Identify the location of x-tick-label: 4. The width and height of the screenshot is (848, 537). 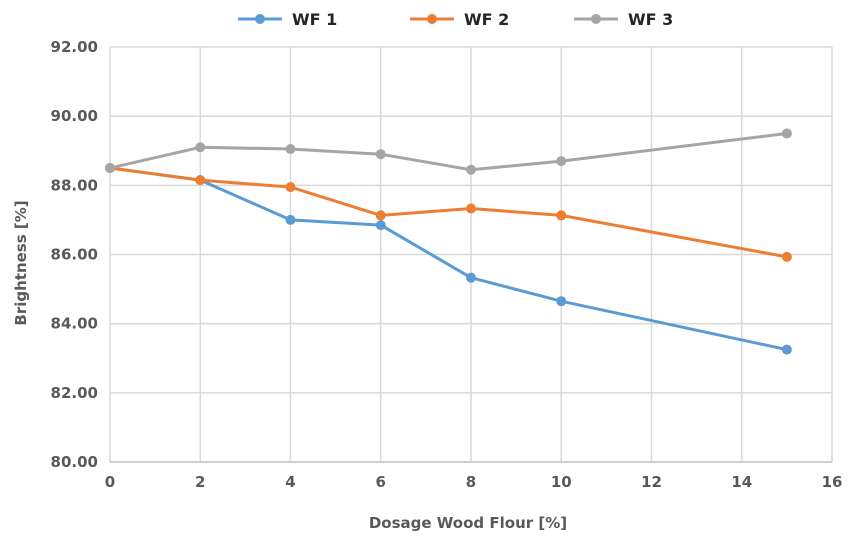
(290, 482).